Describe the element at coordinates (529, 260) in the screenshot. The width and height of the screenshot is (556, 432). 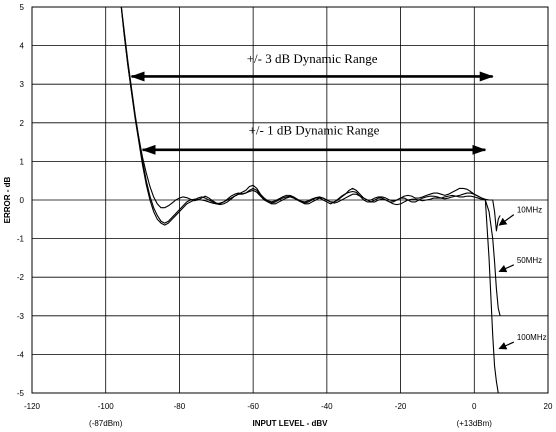
I see `annotation-label-1: 50MHz` at that location.